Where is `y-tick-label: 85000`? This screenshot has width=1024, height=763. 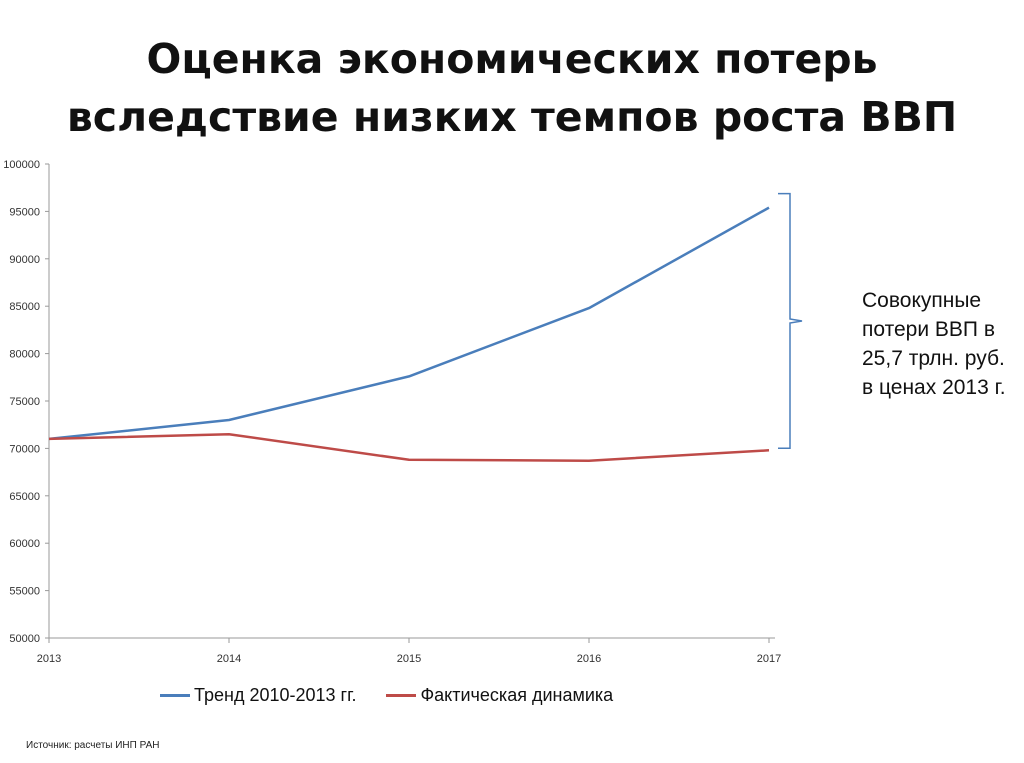 y-tick-label: 85000 is located at coordinates (24, 307).